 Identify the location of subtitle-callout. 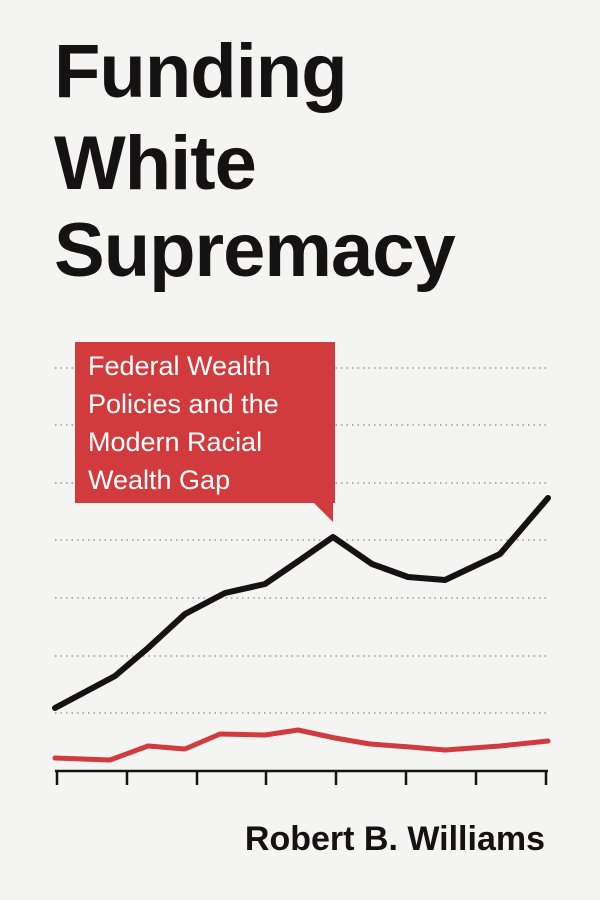
(205, 432).